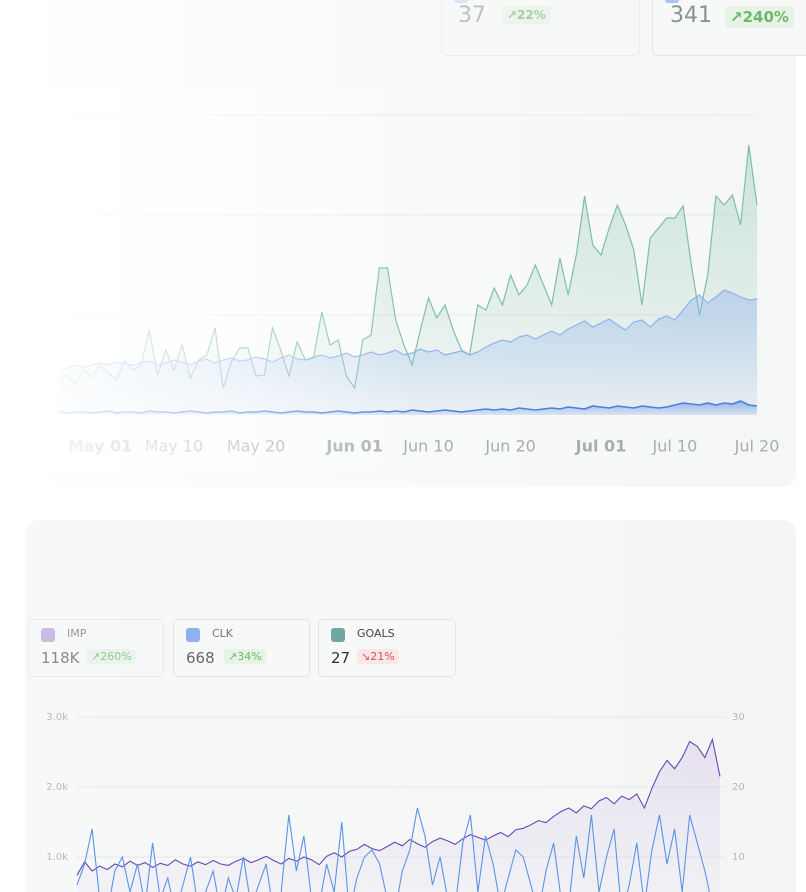  I want to click on y2-tick-label: 30, so click(738, 717).